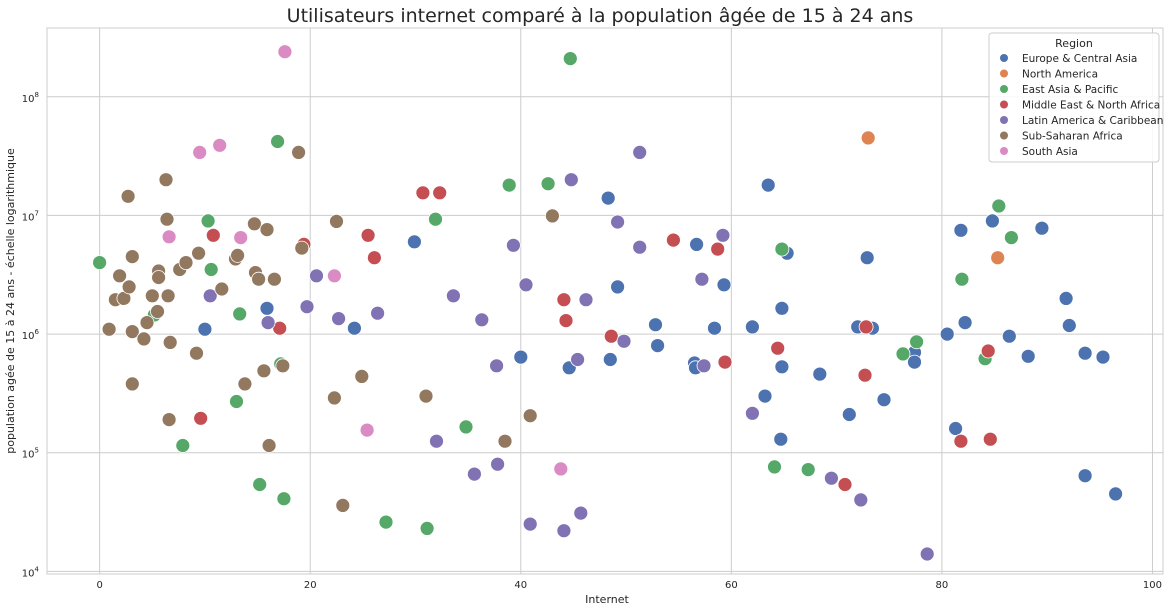 The width and height of the screenshot is (1172, 612). I want to click on legend-marker-south-asia, so click(1004, 151).